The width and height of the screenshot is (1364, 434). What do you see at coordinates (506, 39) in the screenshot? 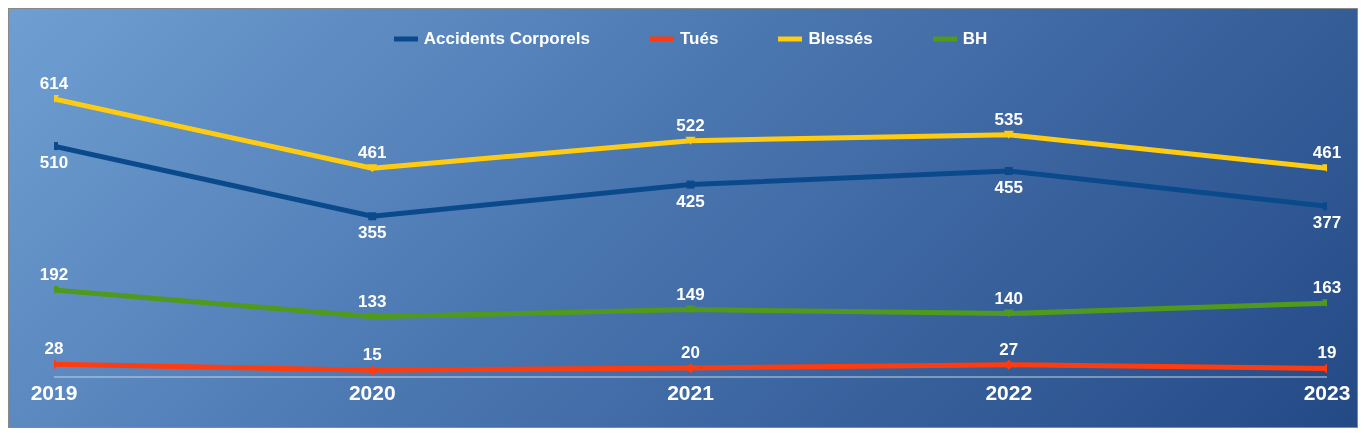
I see `legend-label: Accidents Corporels` at bounding box center [506, 39].